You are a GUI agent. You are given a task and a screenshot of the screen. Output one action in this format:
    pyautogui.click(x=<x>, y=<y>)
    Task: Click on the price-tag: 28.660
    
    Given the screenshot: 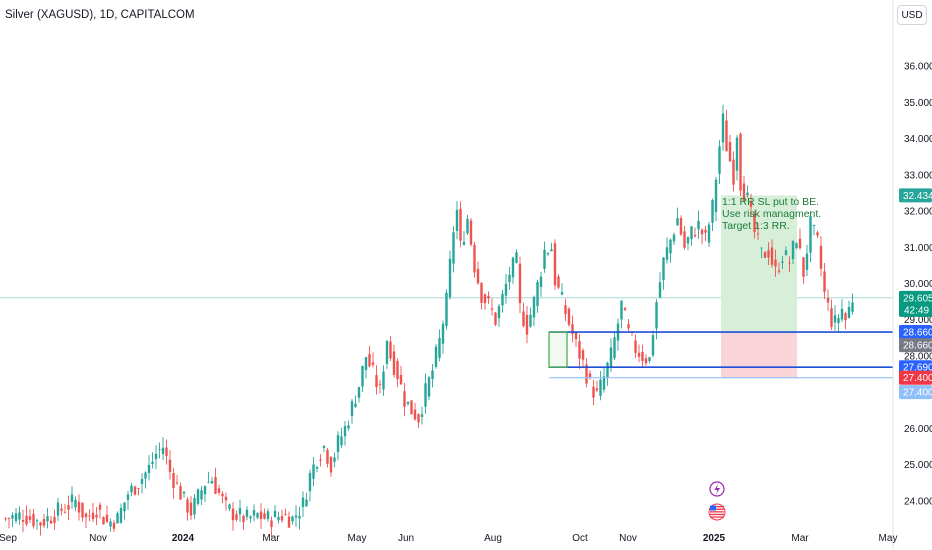 What is the action you would take?
    pyautogui.click(x=915, y=345)
    